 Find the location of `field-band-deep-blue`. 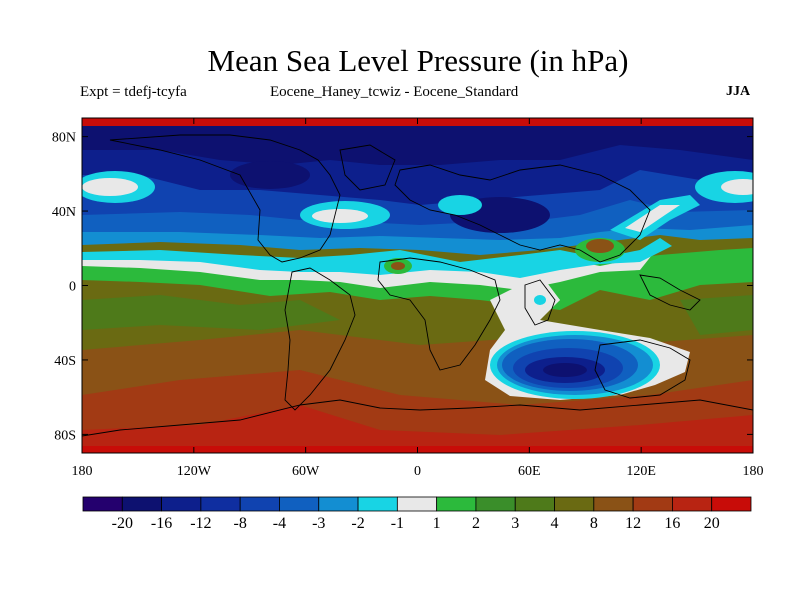

field-band-deep-blue is located at coordinates (417, 141).